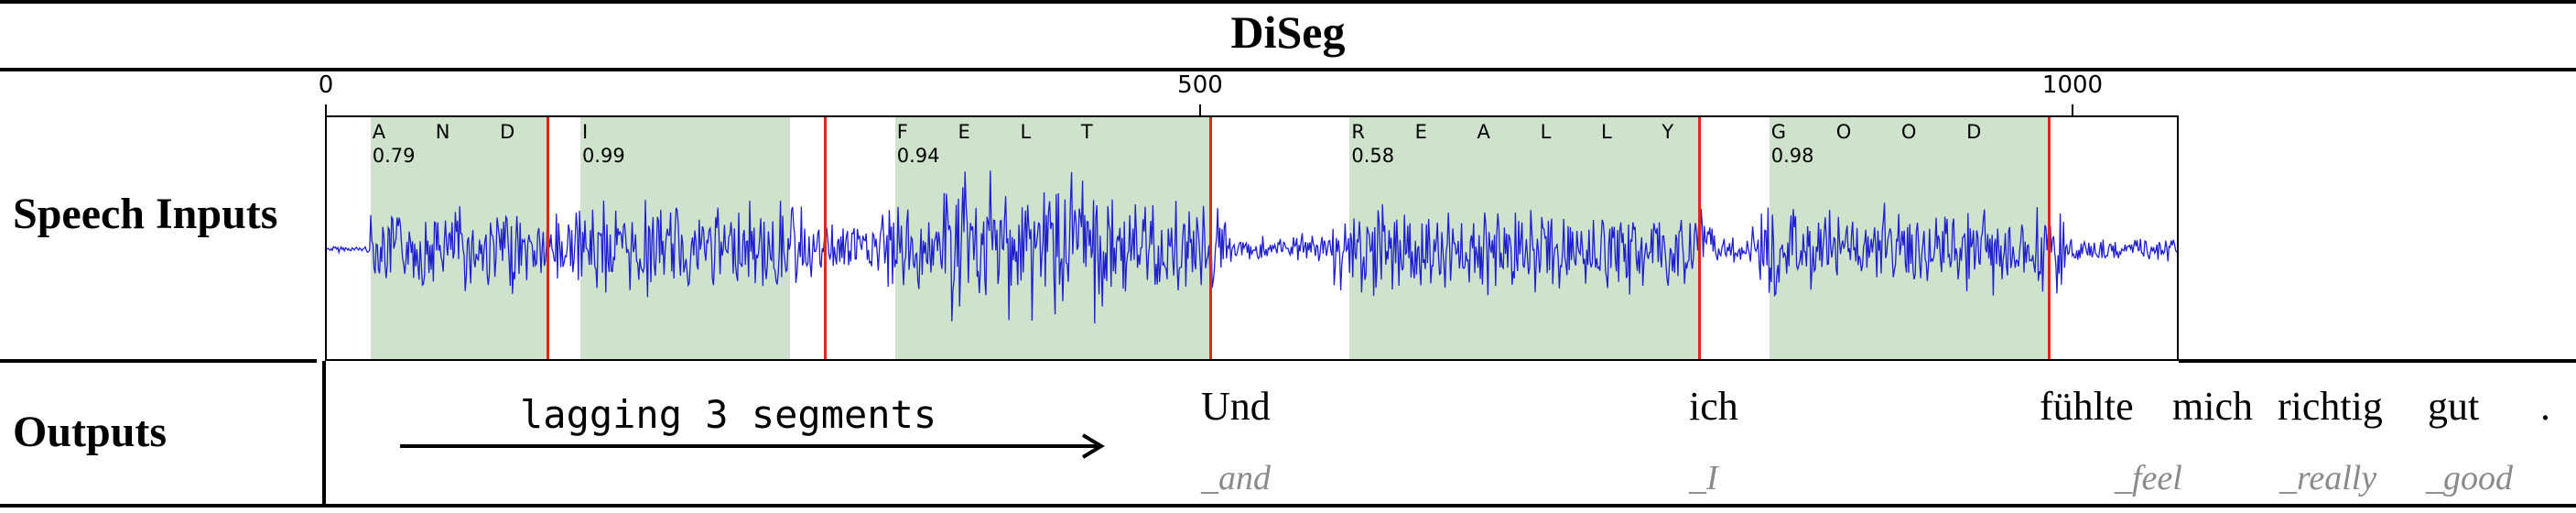 The width and height of the screenshot is (2576, 513). Describe the element at coordinates (1006, 132) in the screenshot. I see `segment-letters-felt: F E L T` at that location.